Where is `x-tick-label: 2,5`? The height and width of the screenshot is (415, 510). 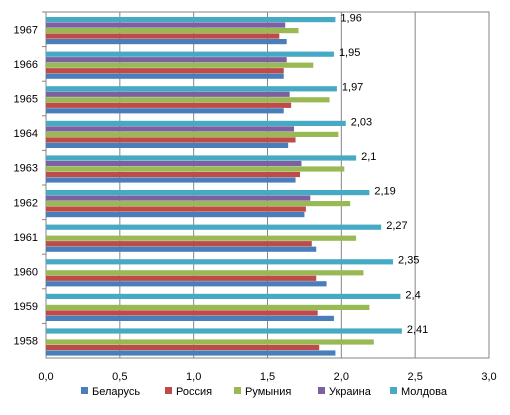 x-tick-label: 2,5 is located at coordinates (415, 377).